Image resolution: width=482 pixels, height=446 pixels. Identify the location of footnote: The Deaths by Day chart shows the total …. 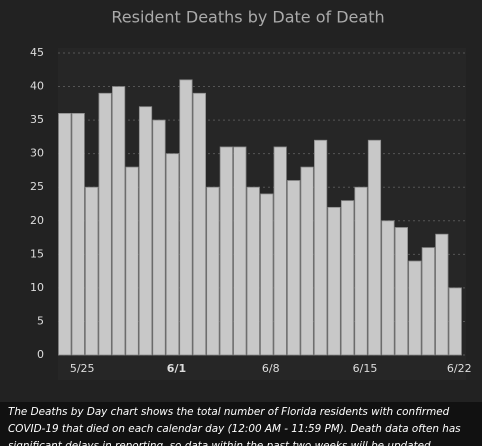
(241, 424).